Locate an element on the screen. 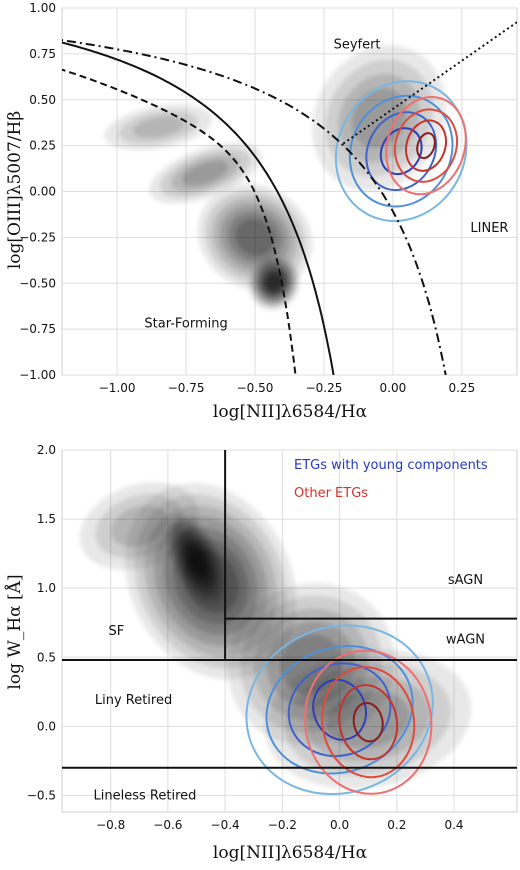 This screenshot has width=520, height=870. x-tick-label: 0.25 is located at coordinates (461, 388).